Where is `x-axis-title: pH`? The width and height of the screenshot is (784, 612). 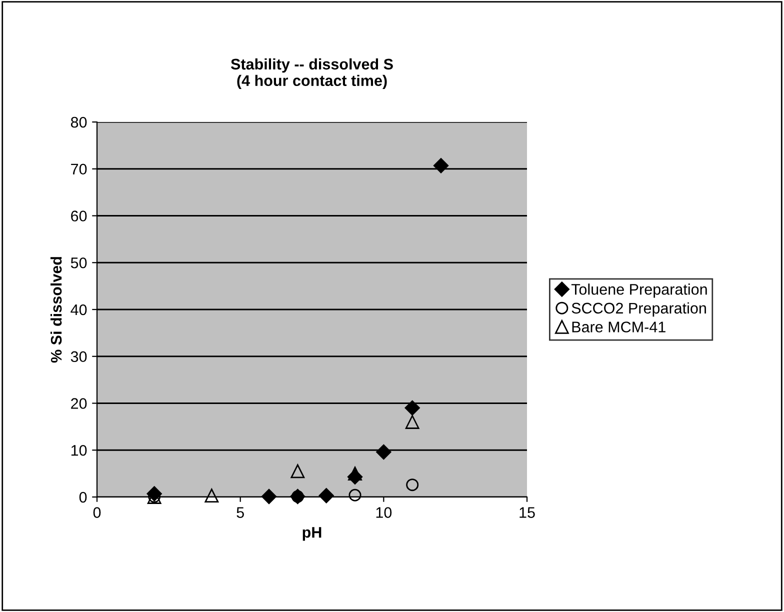
x-axis-title: pH is located at coordinates (312, 534).